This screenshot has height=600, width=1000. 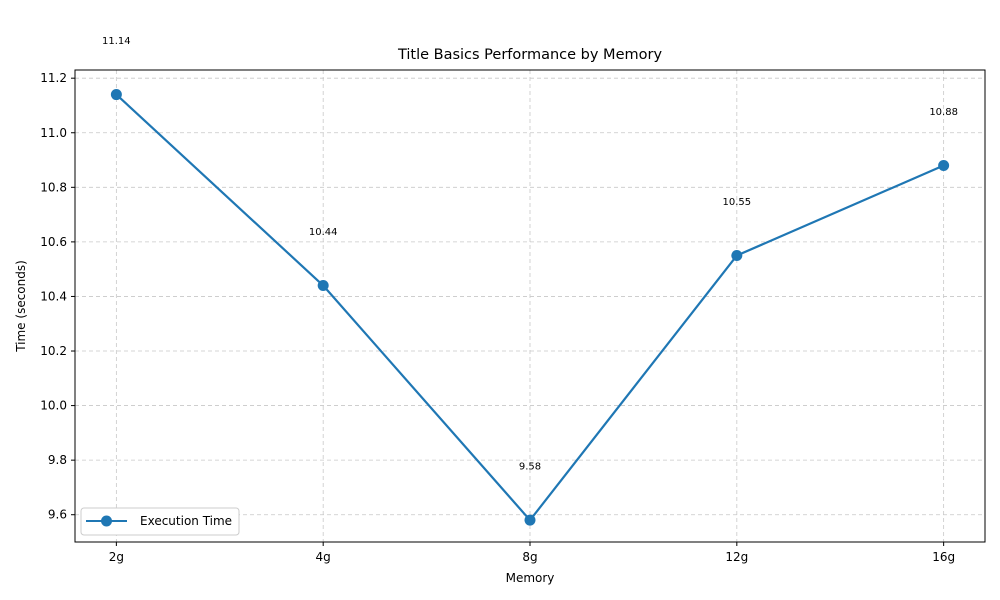 I want to click on y-tick-label: 9.6, so click(x=57, y=515).